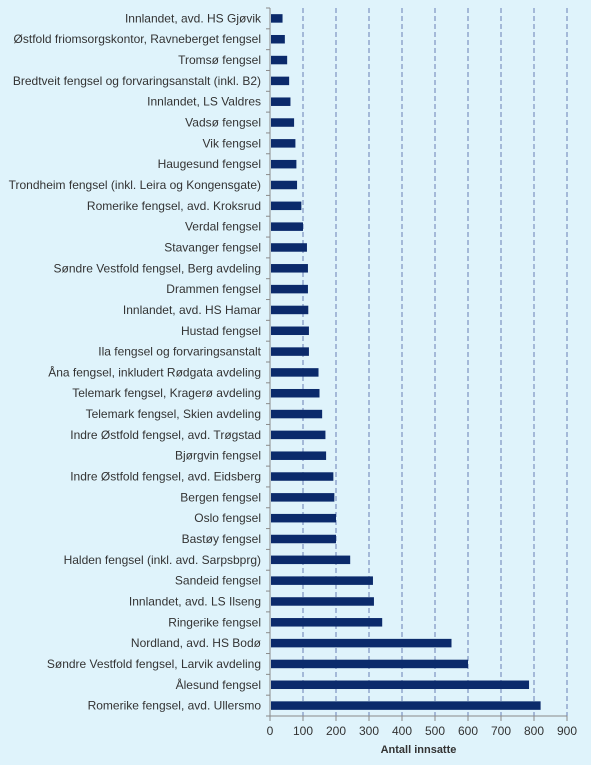 This screenshot has width=591, height=765. Describe the element at coordinates (154, 371) in the screenshot. I see `category-label: Åna fengsel, inkludert Rødgata avdeling` at that location.